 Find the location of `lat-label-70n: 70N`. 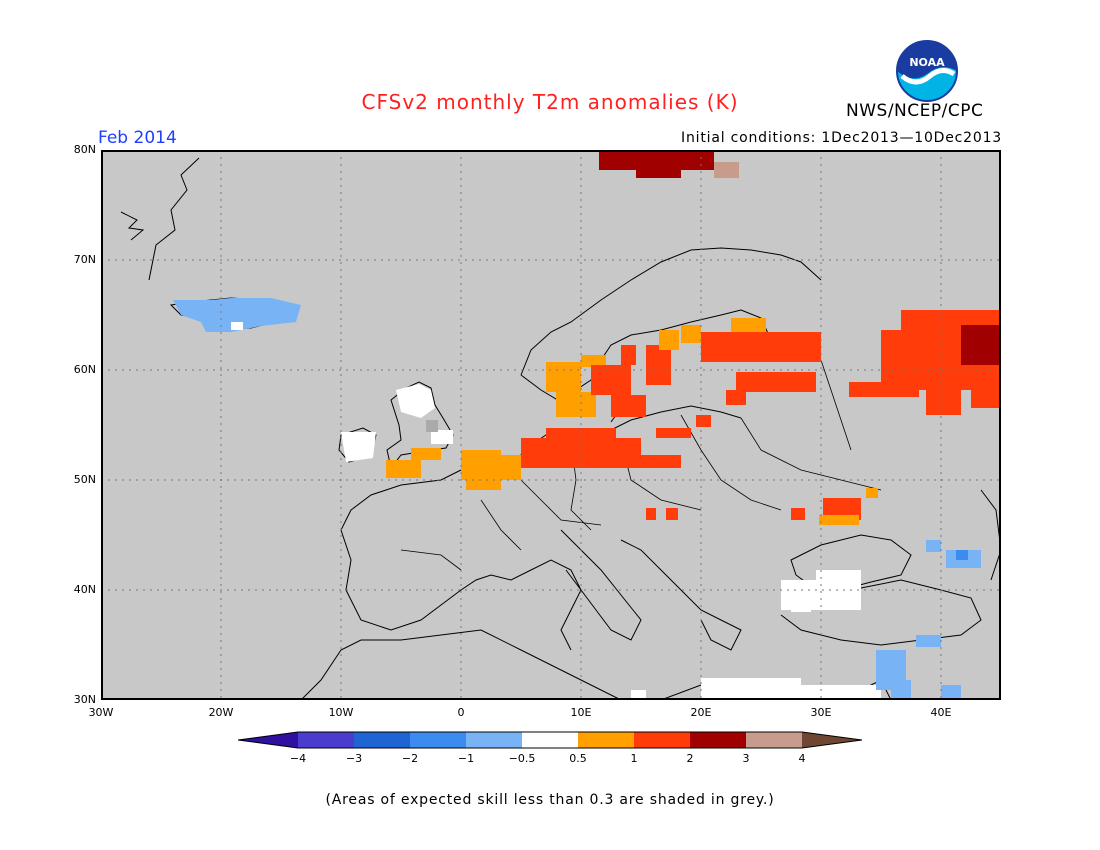

lat-label-70n: 70N is located at coordinates (84, 259).